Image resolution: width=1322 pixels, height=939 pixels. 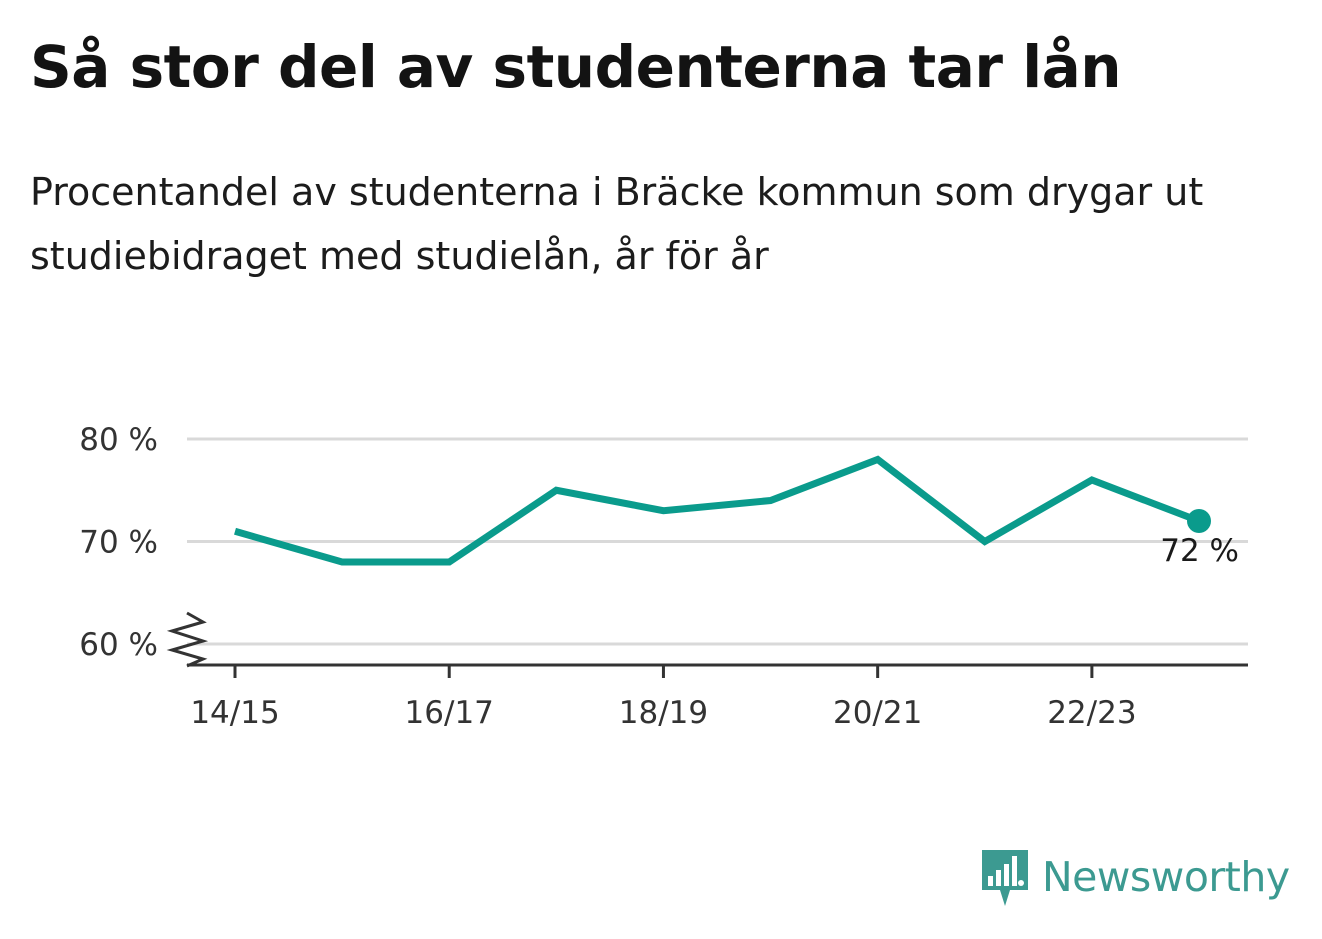 What do you see at coordinates (187, 639) in the screenshot?
I see `axis-break-icon` at bounding box center [187, 639].